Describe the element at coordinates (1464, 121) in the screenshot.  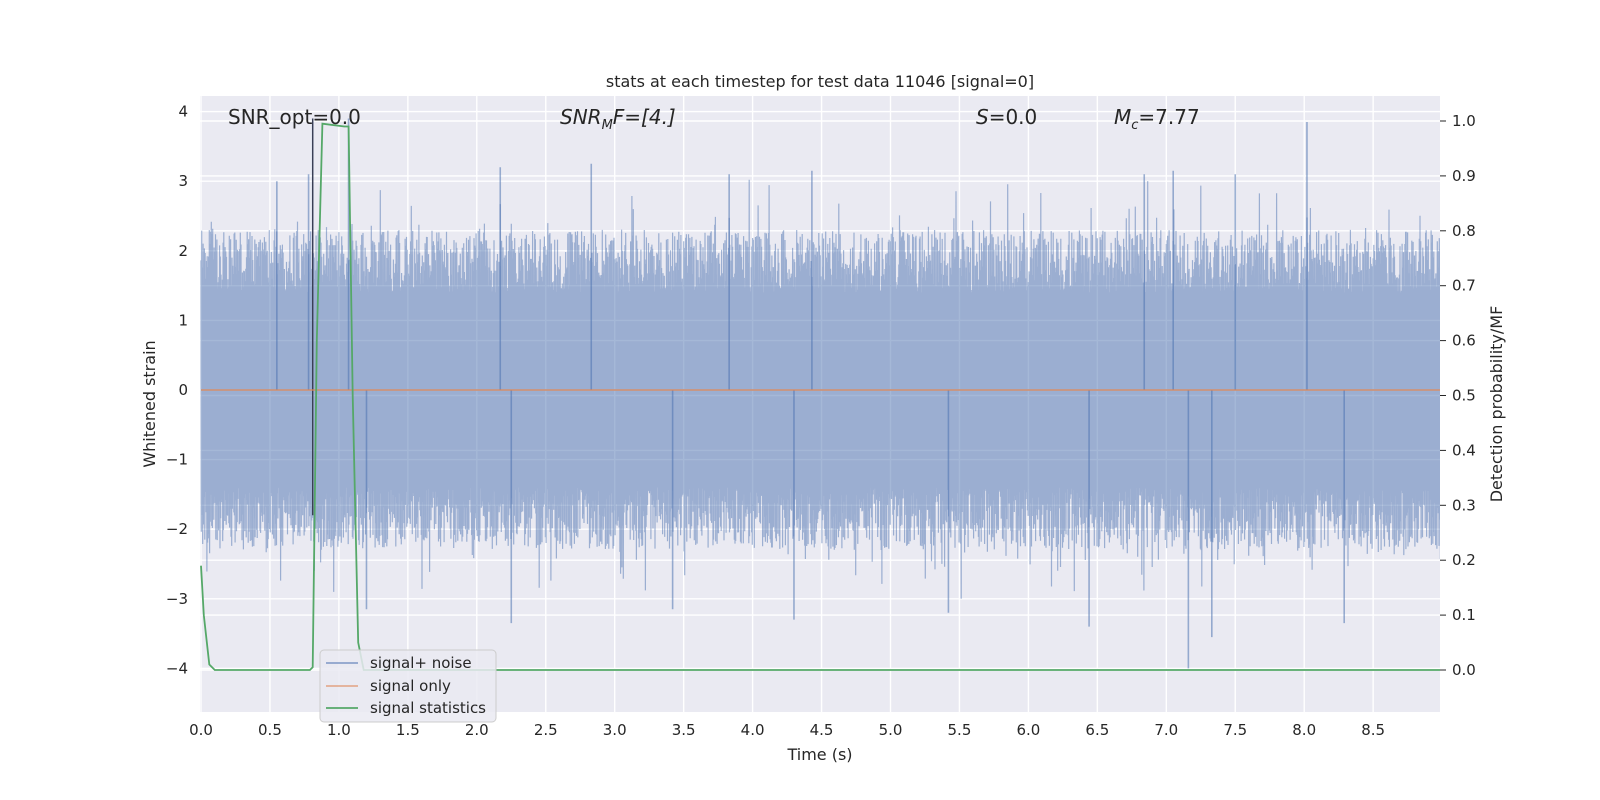
I see `y2-tick-label: 1.0` at that location.